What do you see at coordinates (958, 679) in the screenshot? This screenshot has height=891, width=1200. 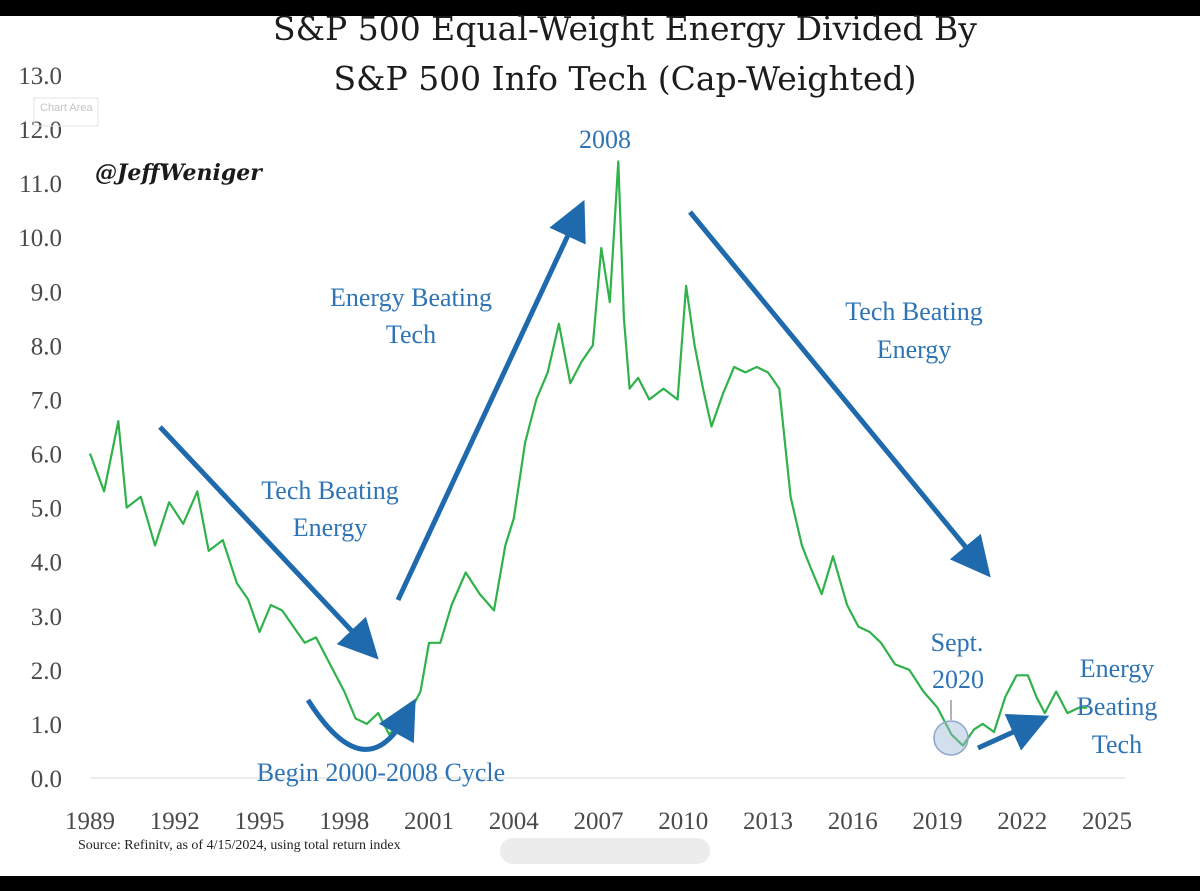 I see `annotation-sept-2020-line2: 2020` at bounding box center [958, 679].